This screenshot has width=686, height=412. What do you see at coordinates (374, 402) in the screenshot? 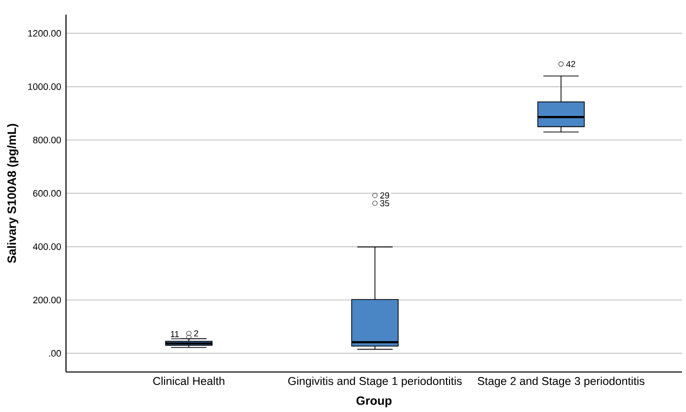
I see `x-axis-title: Group` at bounding box center [374, 402].